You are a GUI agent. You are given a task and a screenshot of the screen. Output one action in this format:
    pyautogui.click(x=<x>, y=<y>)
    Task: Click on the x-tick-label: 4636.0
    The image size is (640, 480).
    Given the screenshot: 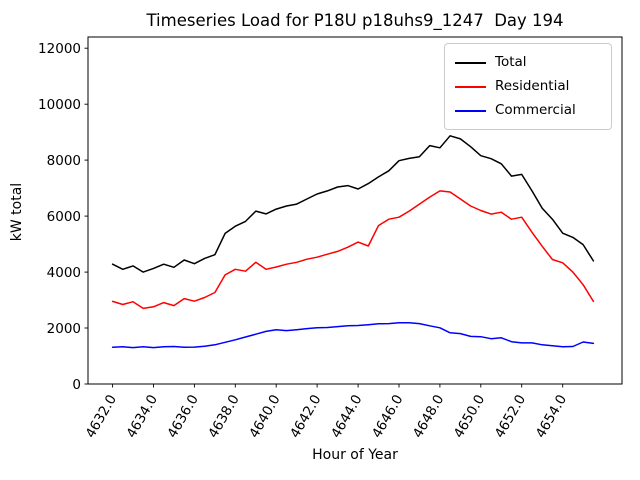 What is the action you would take?
    pyautogui.click(x=182, y=416)
    